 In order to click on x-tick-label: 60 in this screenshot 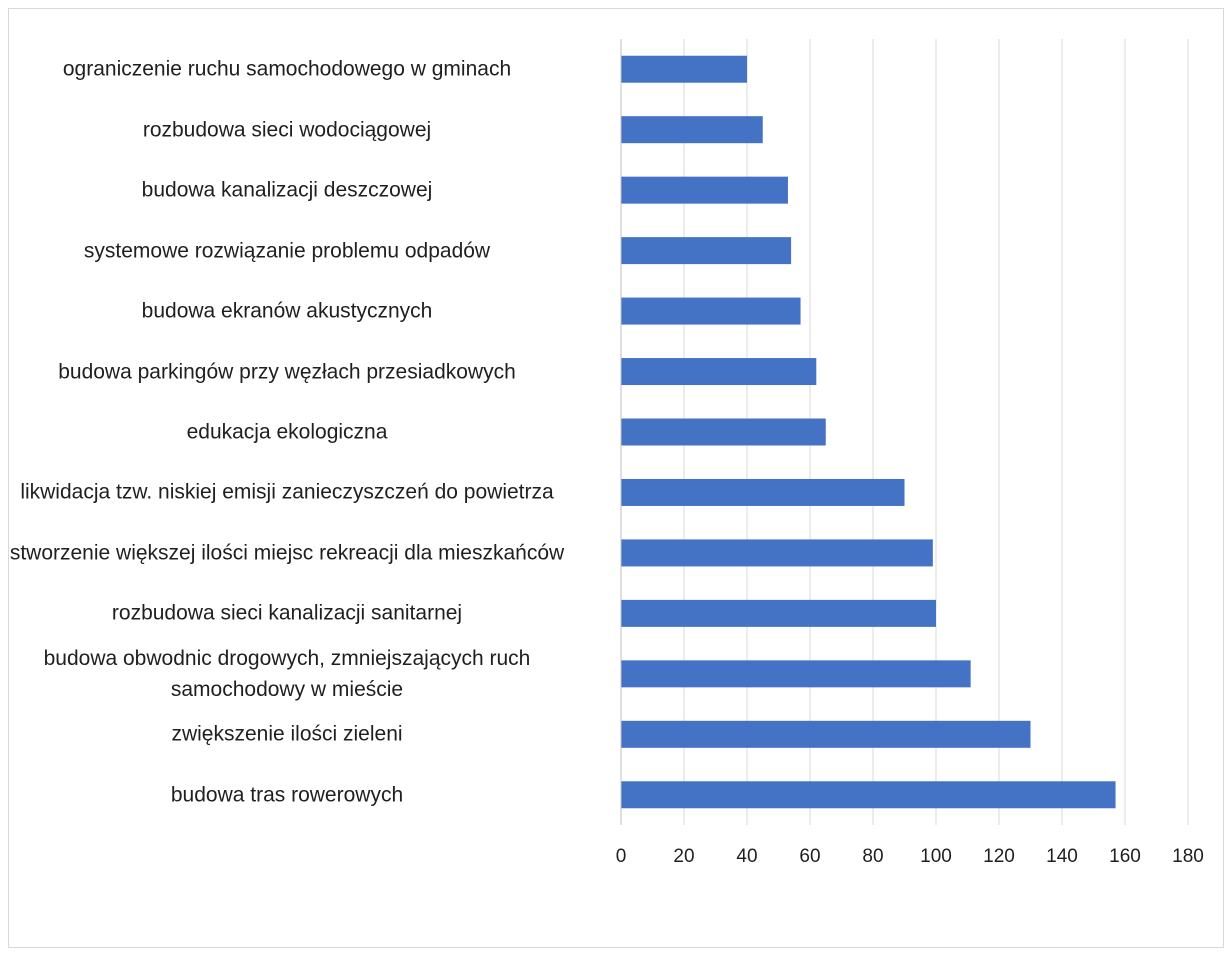, I will do `click(809, 856)`.